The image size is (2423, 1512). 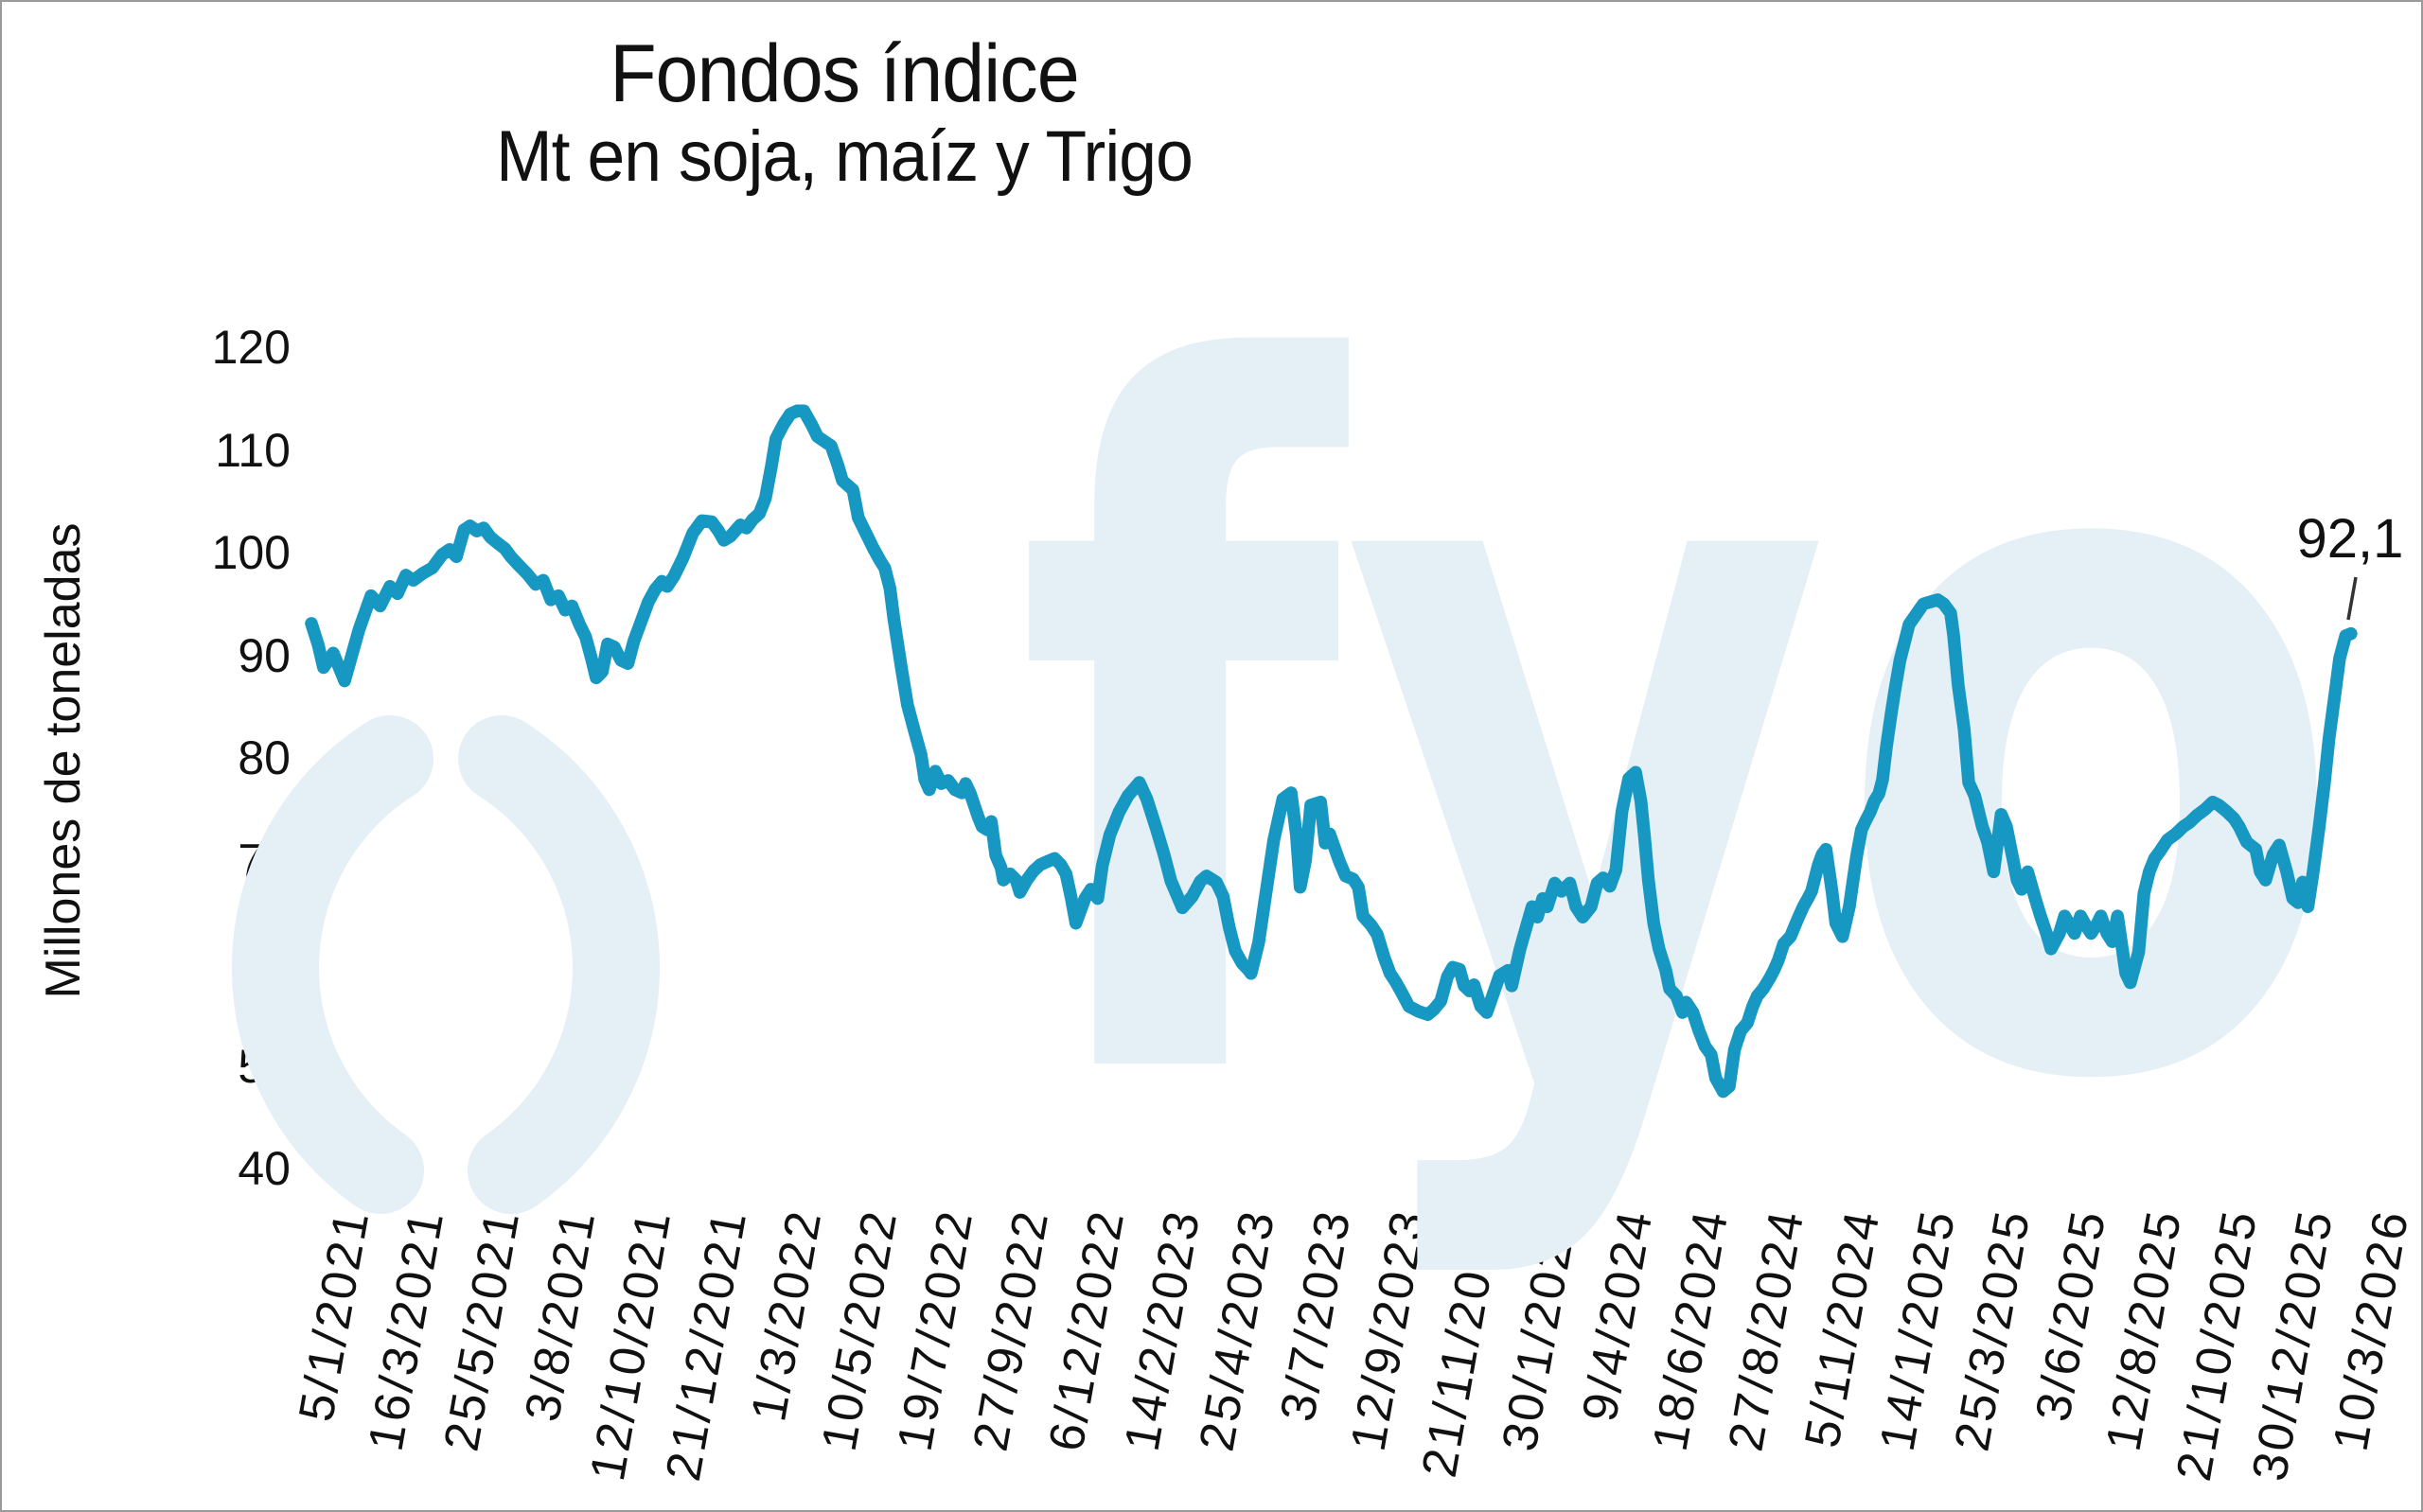 What do you see at coordinates (251, 347) in the screenshot?
I see `y-tick-label: 120` at bounding box center [251, 347].